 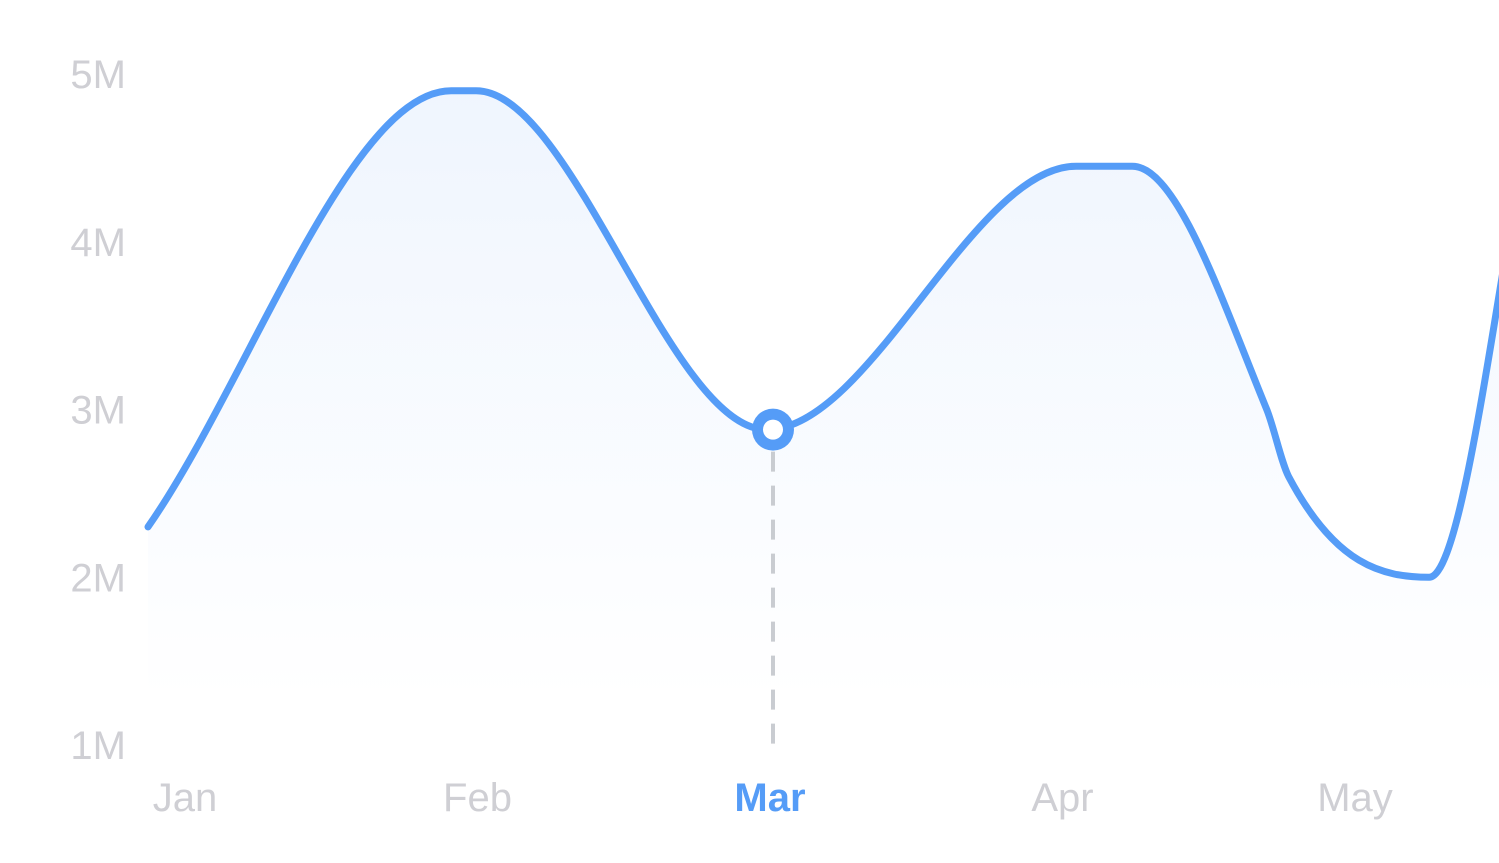 I want to click on x-tick-label: Apr, so click(x=1062, y=798).